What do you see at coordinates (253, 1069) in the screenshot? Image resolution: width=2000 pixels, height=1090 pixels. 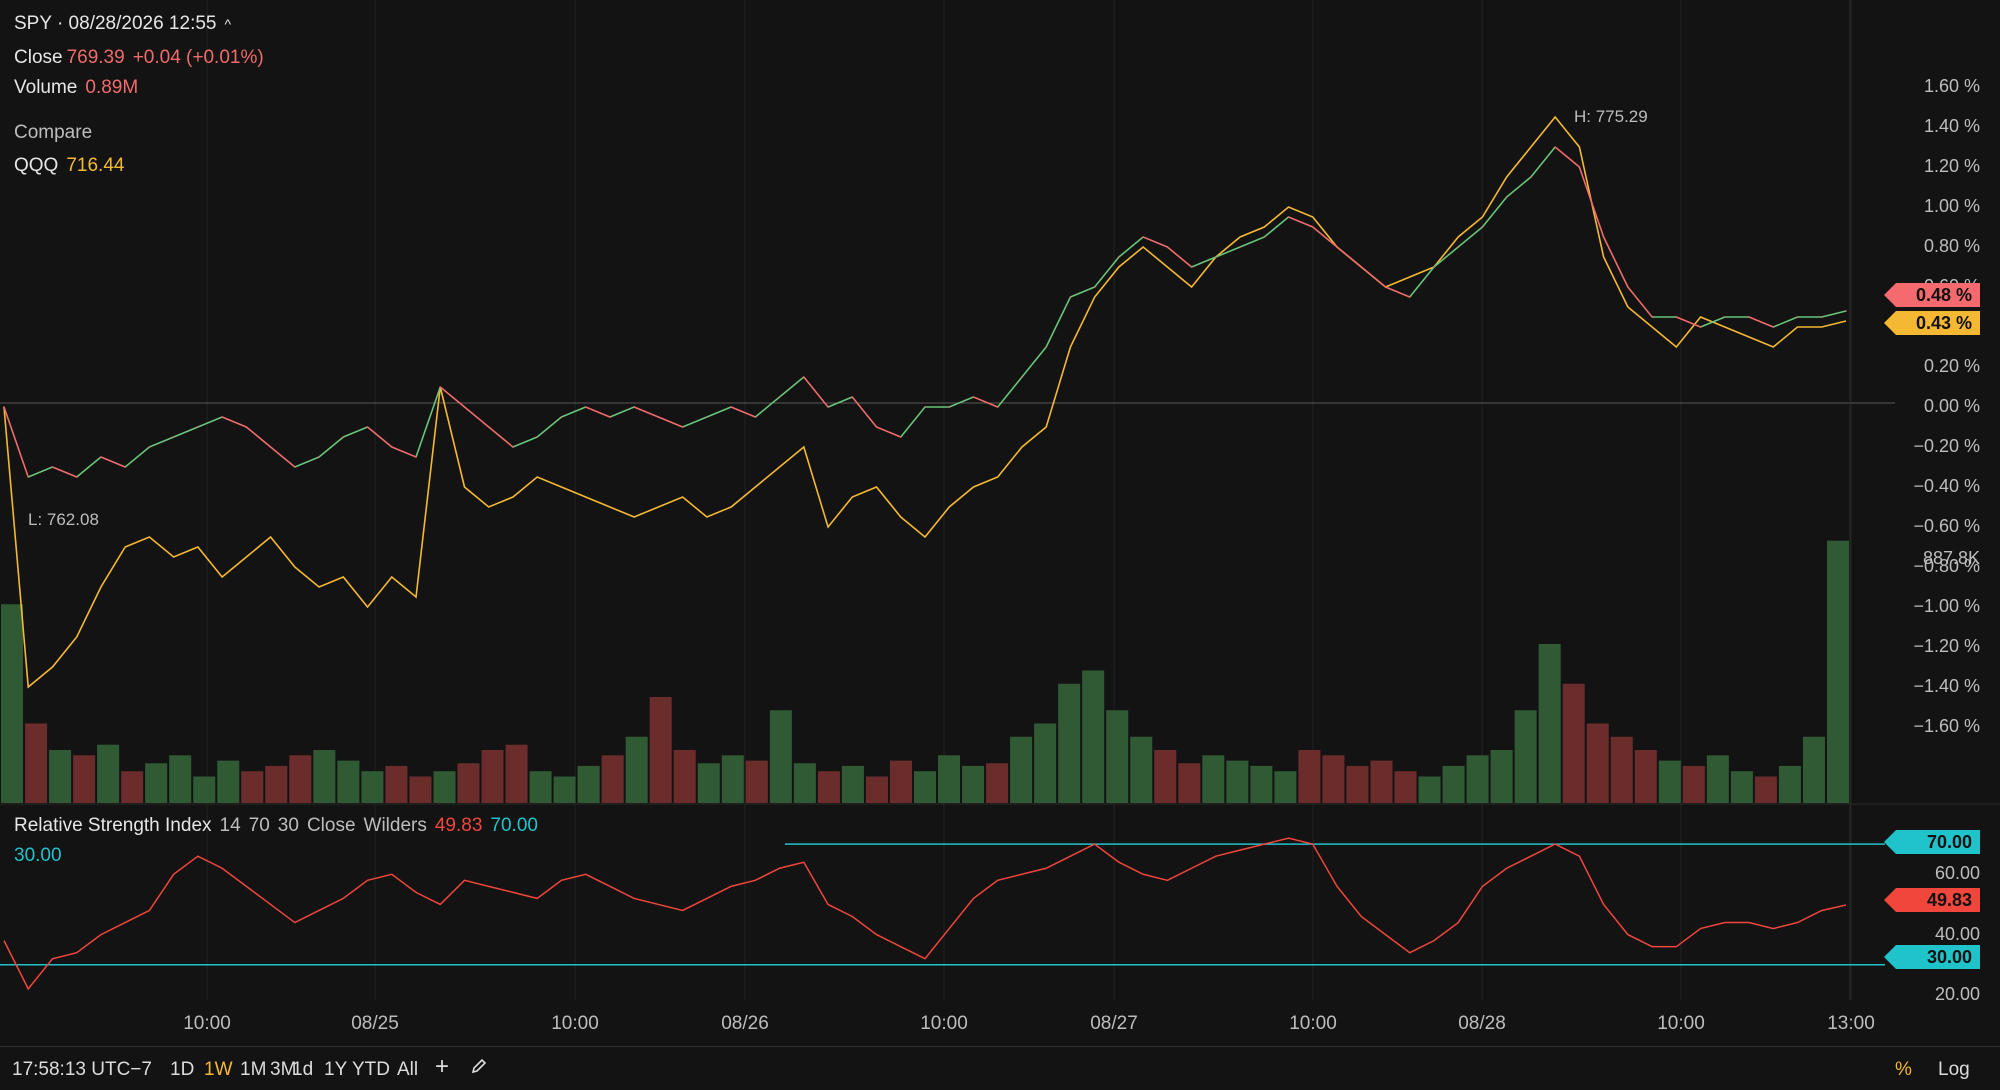 I see `range-button: 1M` at bounding box center [253, 1069].